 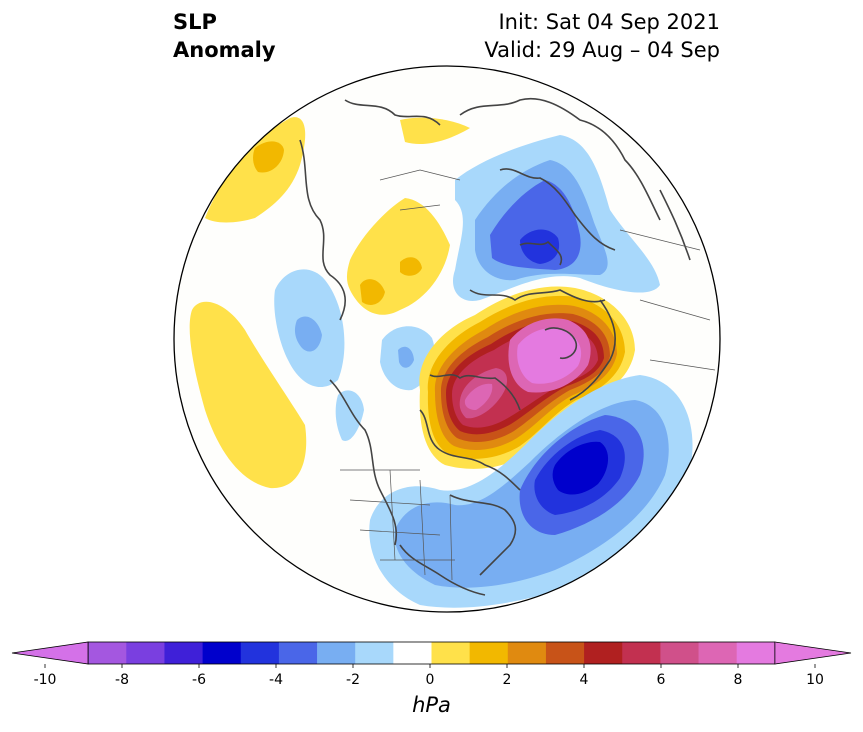 What do you see at coordinates (584, 680) in the screenshot?
I see `colorbar-tick-label: 4` at bounding box center [584, 680].